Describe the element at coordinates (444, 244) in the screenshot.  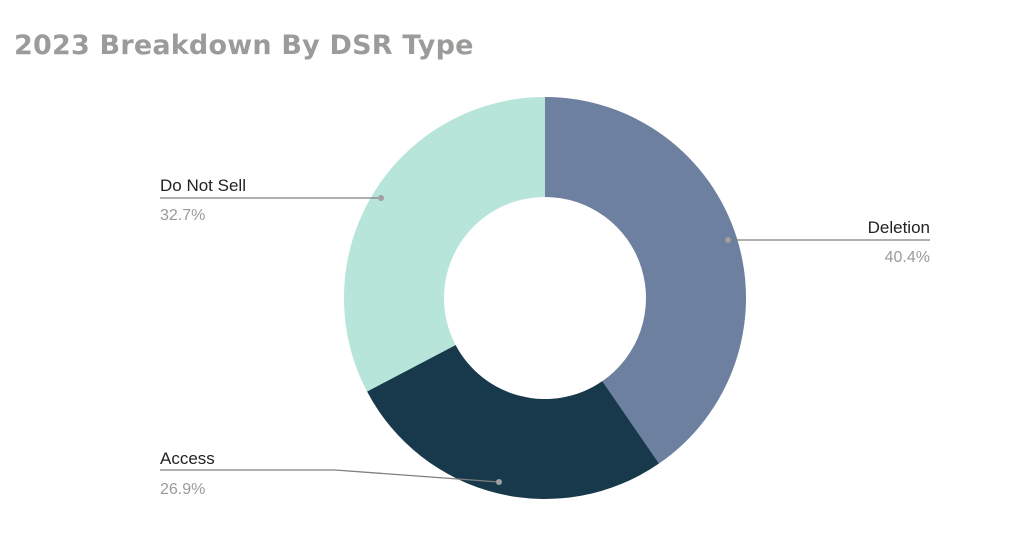
I see `slice-do-not-sell` at that location.